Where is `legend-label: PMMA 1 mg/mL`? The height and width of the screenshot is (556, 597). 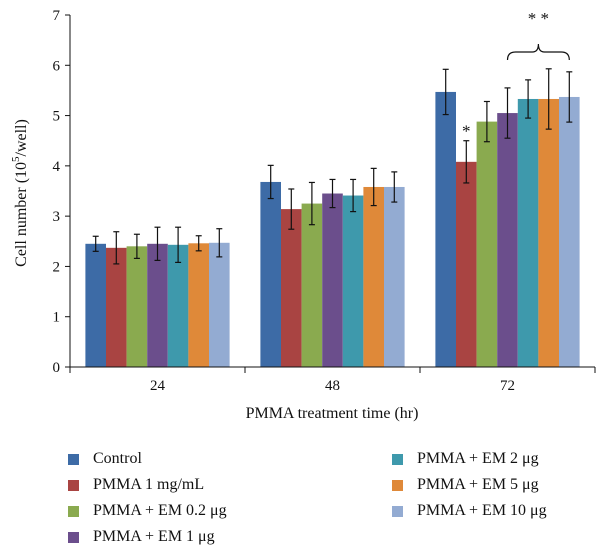 legend-label: PMMA 1 mg/mL is located at coordinates (149, 484).